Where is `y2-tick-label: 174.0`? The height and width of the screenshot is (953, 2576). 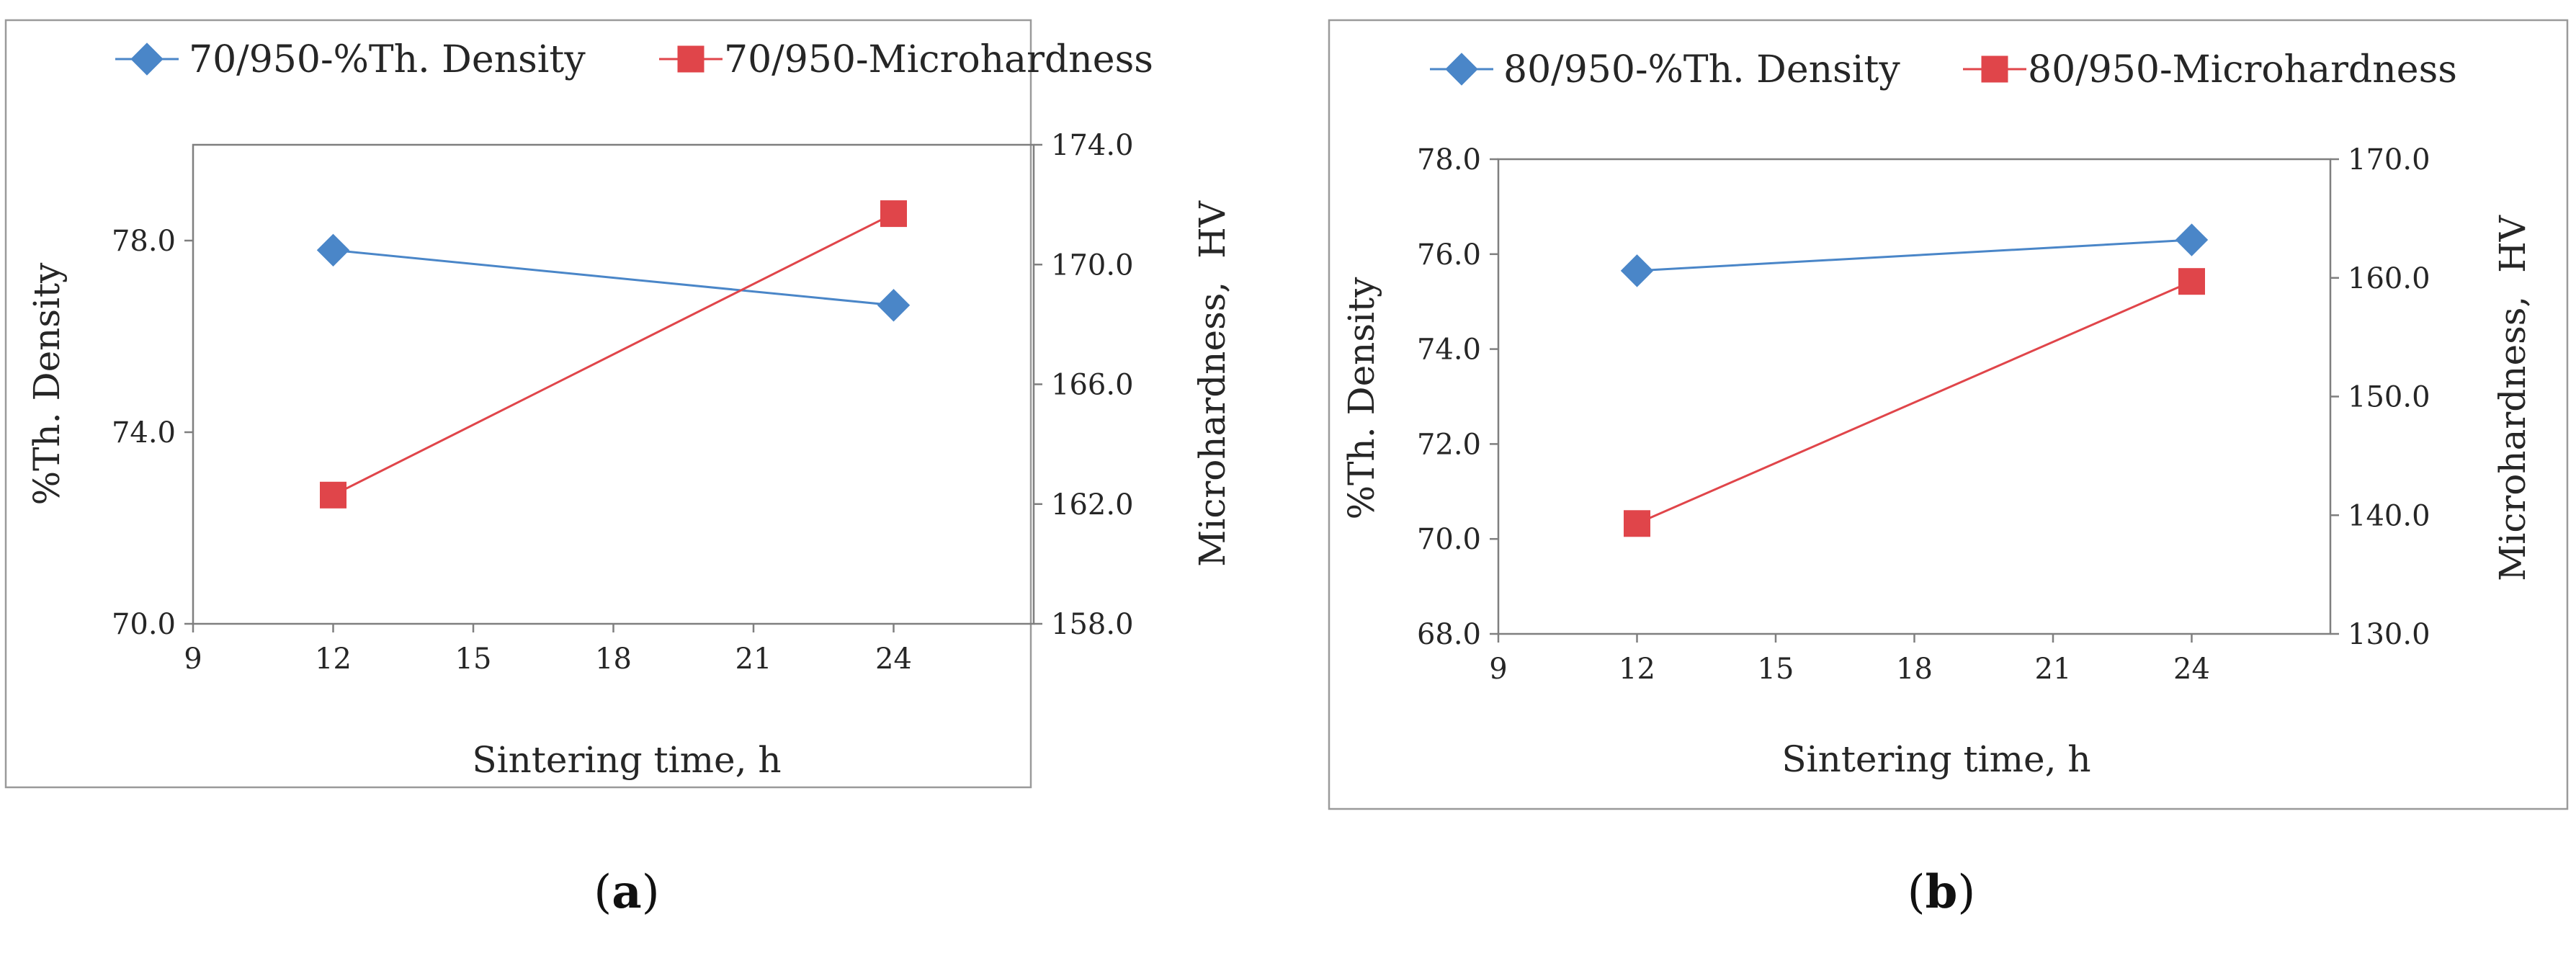 y2-tick-label: 174.0 is located at coordinates (1092, 145).